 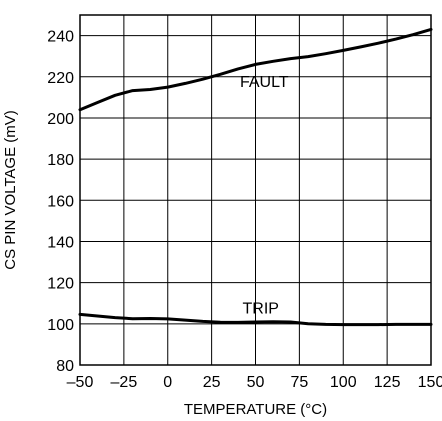 What do you see at coordinates (387, 382) in the screenshot?
I see `x-tick-label: 125` at bounding box center [387, 382].